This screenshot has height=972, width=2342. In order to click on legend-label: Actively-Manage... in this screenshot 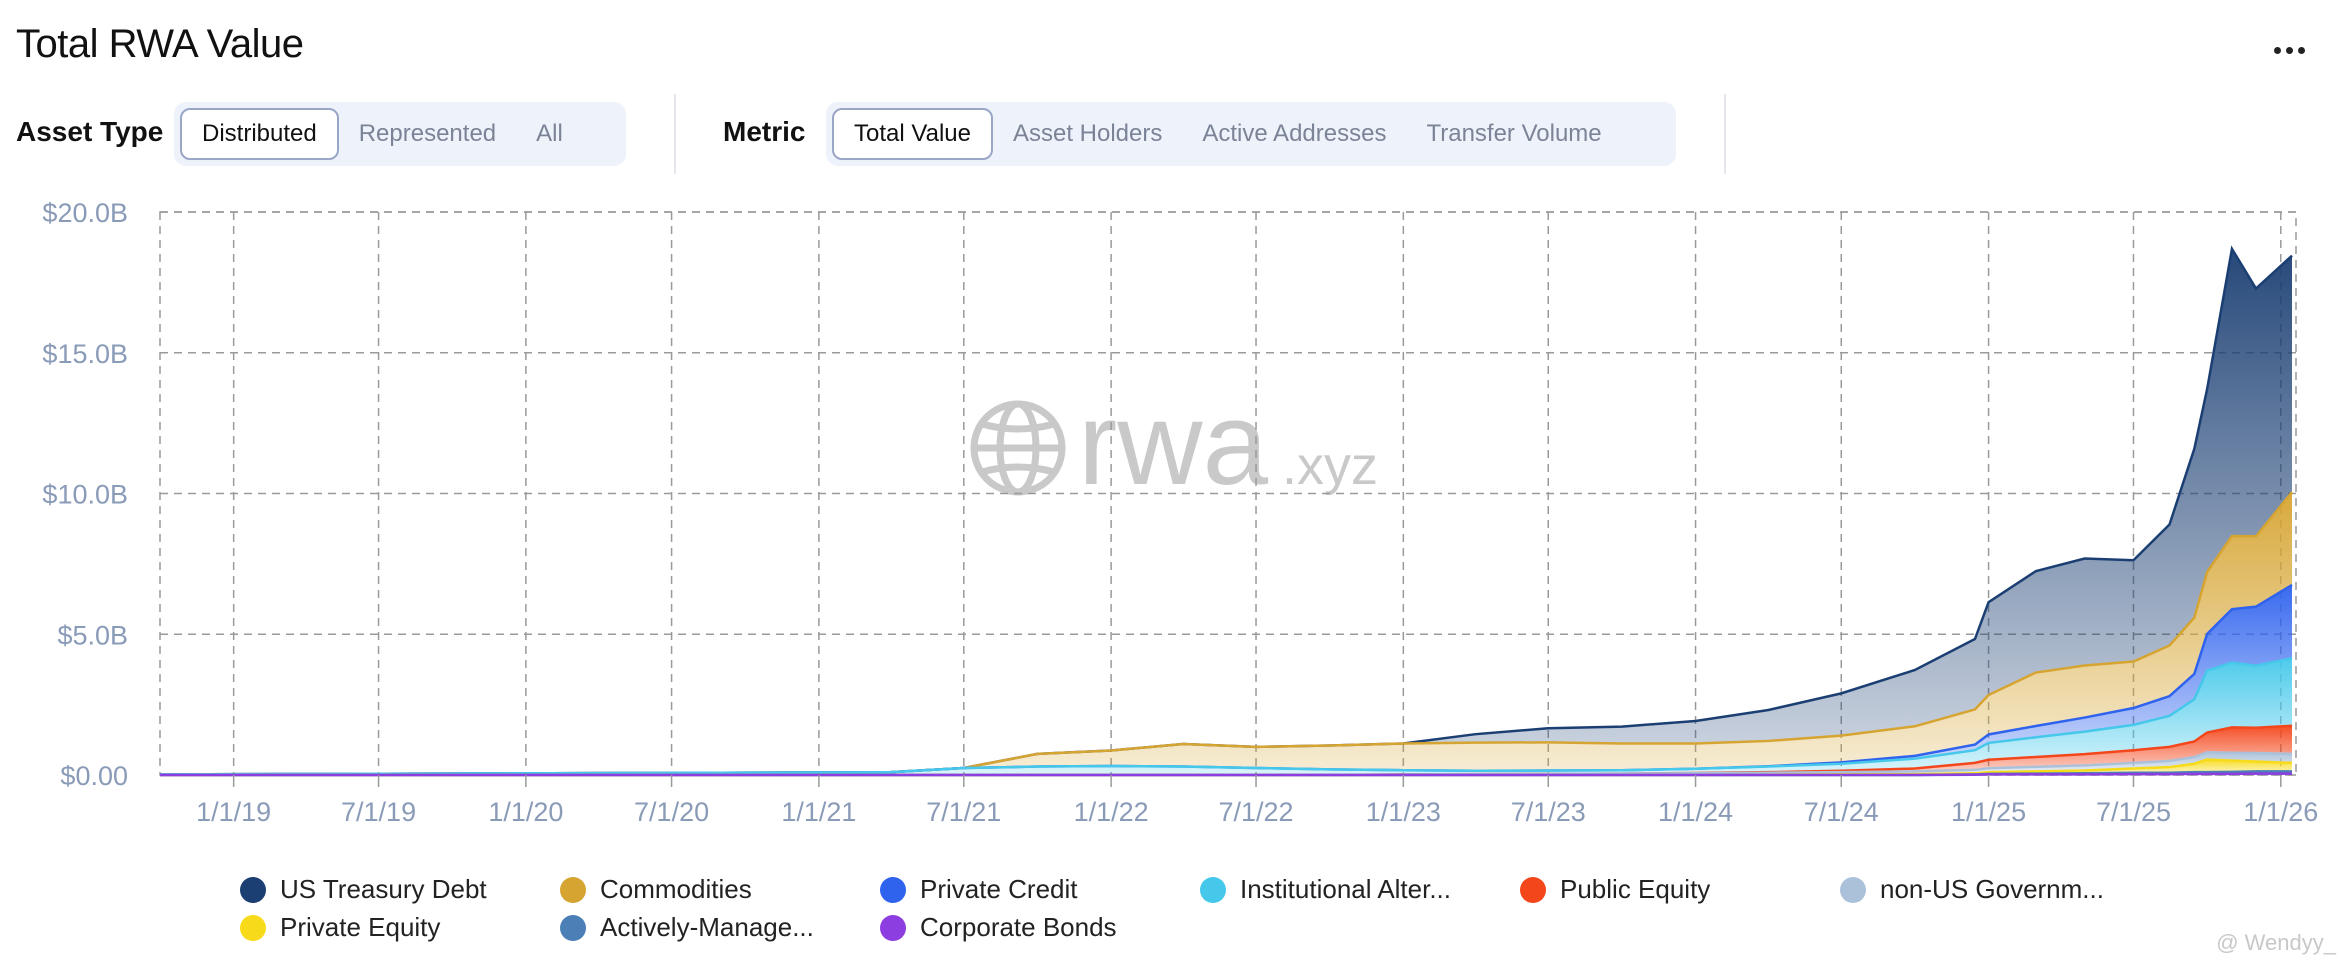, I will do `click(707, 927)`.